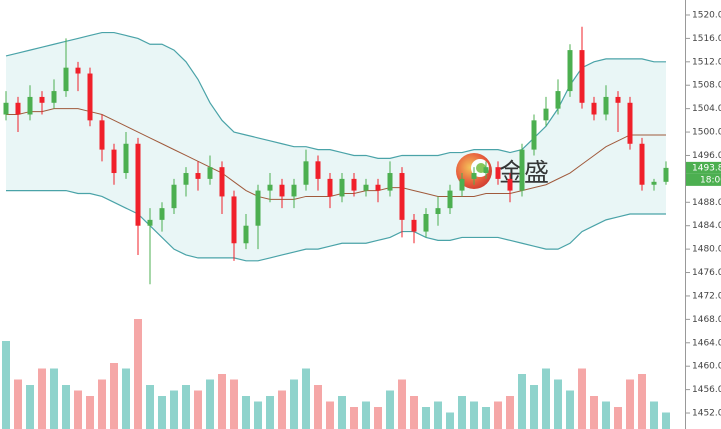 This screenshot has height=429, width=721. What do you see at coordinates (706, 62) in the screenshot?
I see `y-tick-label: 1512.00` at bounding box center [706, 62].